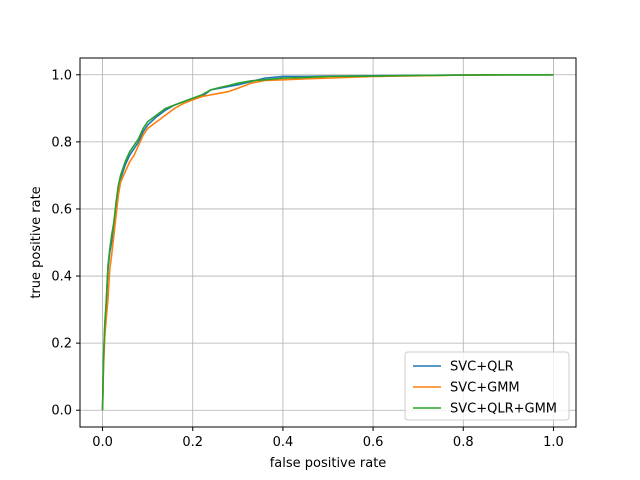 Image resolution: width=640 pixels, height=480 pixels. Describe the element at coordinates (65, 243) in the screenshot. I see `y-axis-ticks: 0.0 0.2 0.4 0.6 0.8 1.0` at that location.